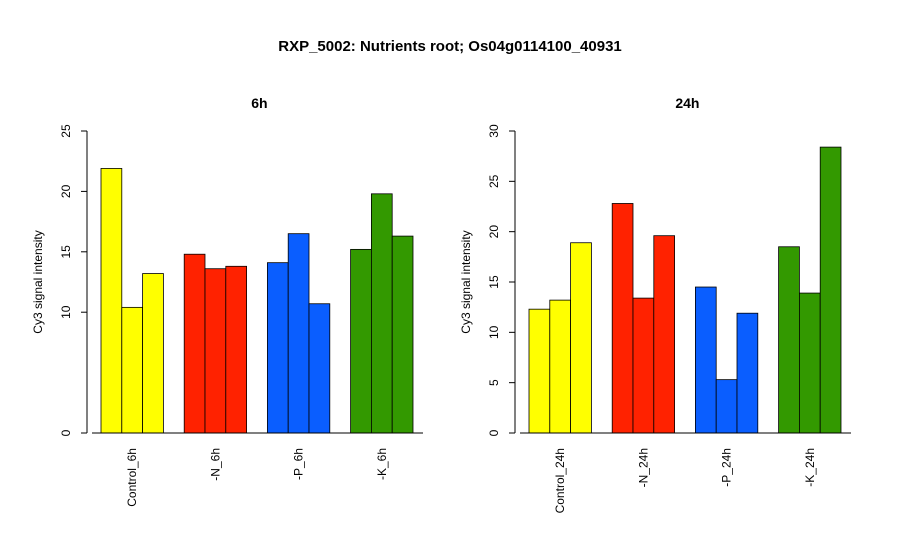 This screenshot has width=900, height=550. Describe the element at coordinates (132, 477) in the screenshot. I see `category-label: Control_6h` at that location.